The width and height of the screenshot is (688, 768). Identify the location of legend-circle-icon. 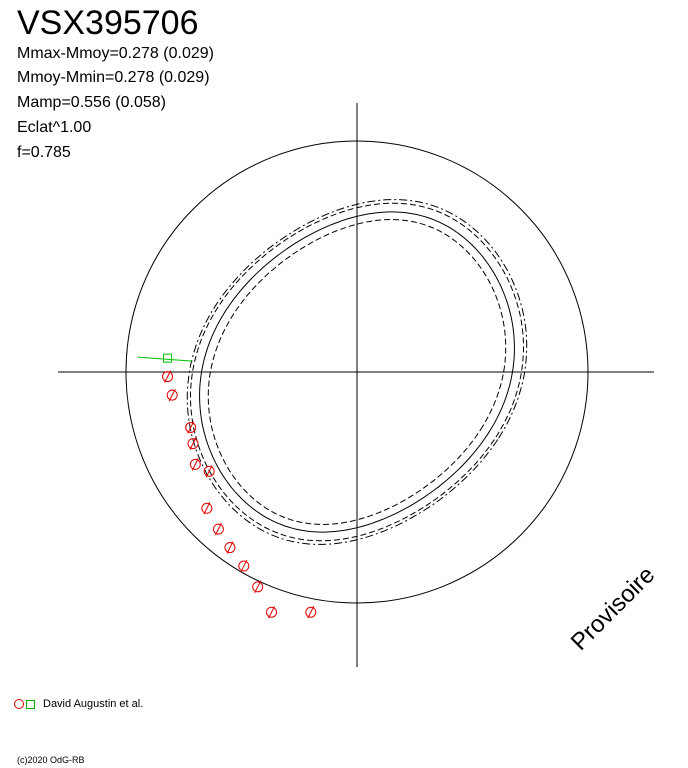
(19, 704).